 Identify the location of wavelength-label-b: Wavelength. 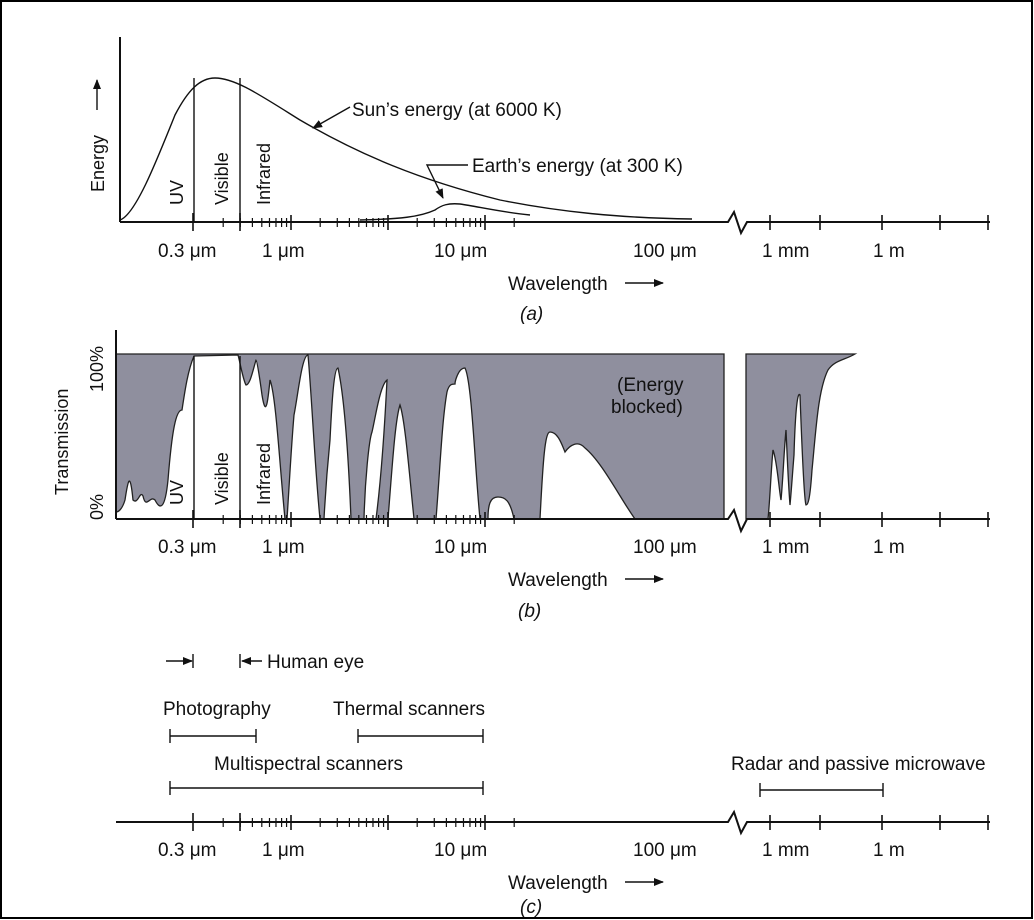
(558, 580).